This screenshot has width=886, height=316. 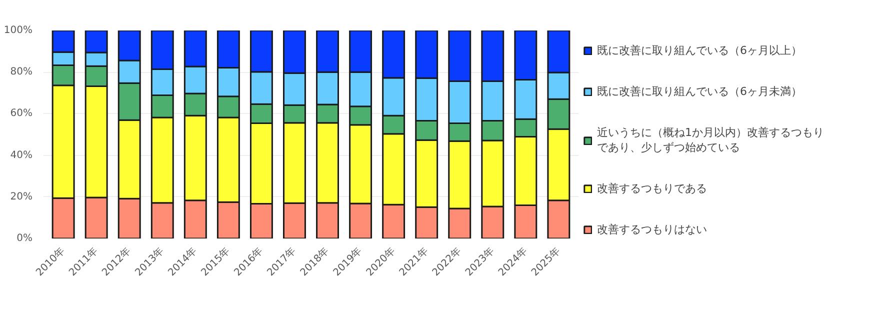 I want to click on y-tick-label: 20%, so click(x=21, y=196).